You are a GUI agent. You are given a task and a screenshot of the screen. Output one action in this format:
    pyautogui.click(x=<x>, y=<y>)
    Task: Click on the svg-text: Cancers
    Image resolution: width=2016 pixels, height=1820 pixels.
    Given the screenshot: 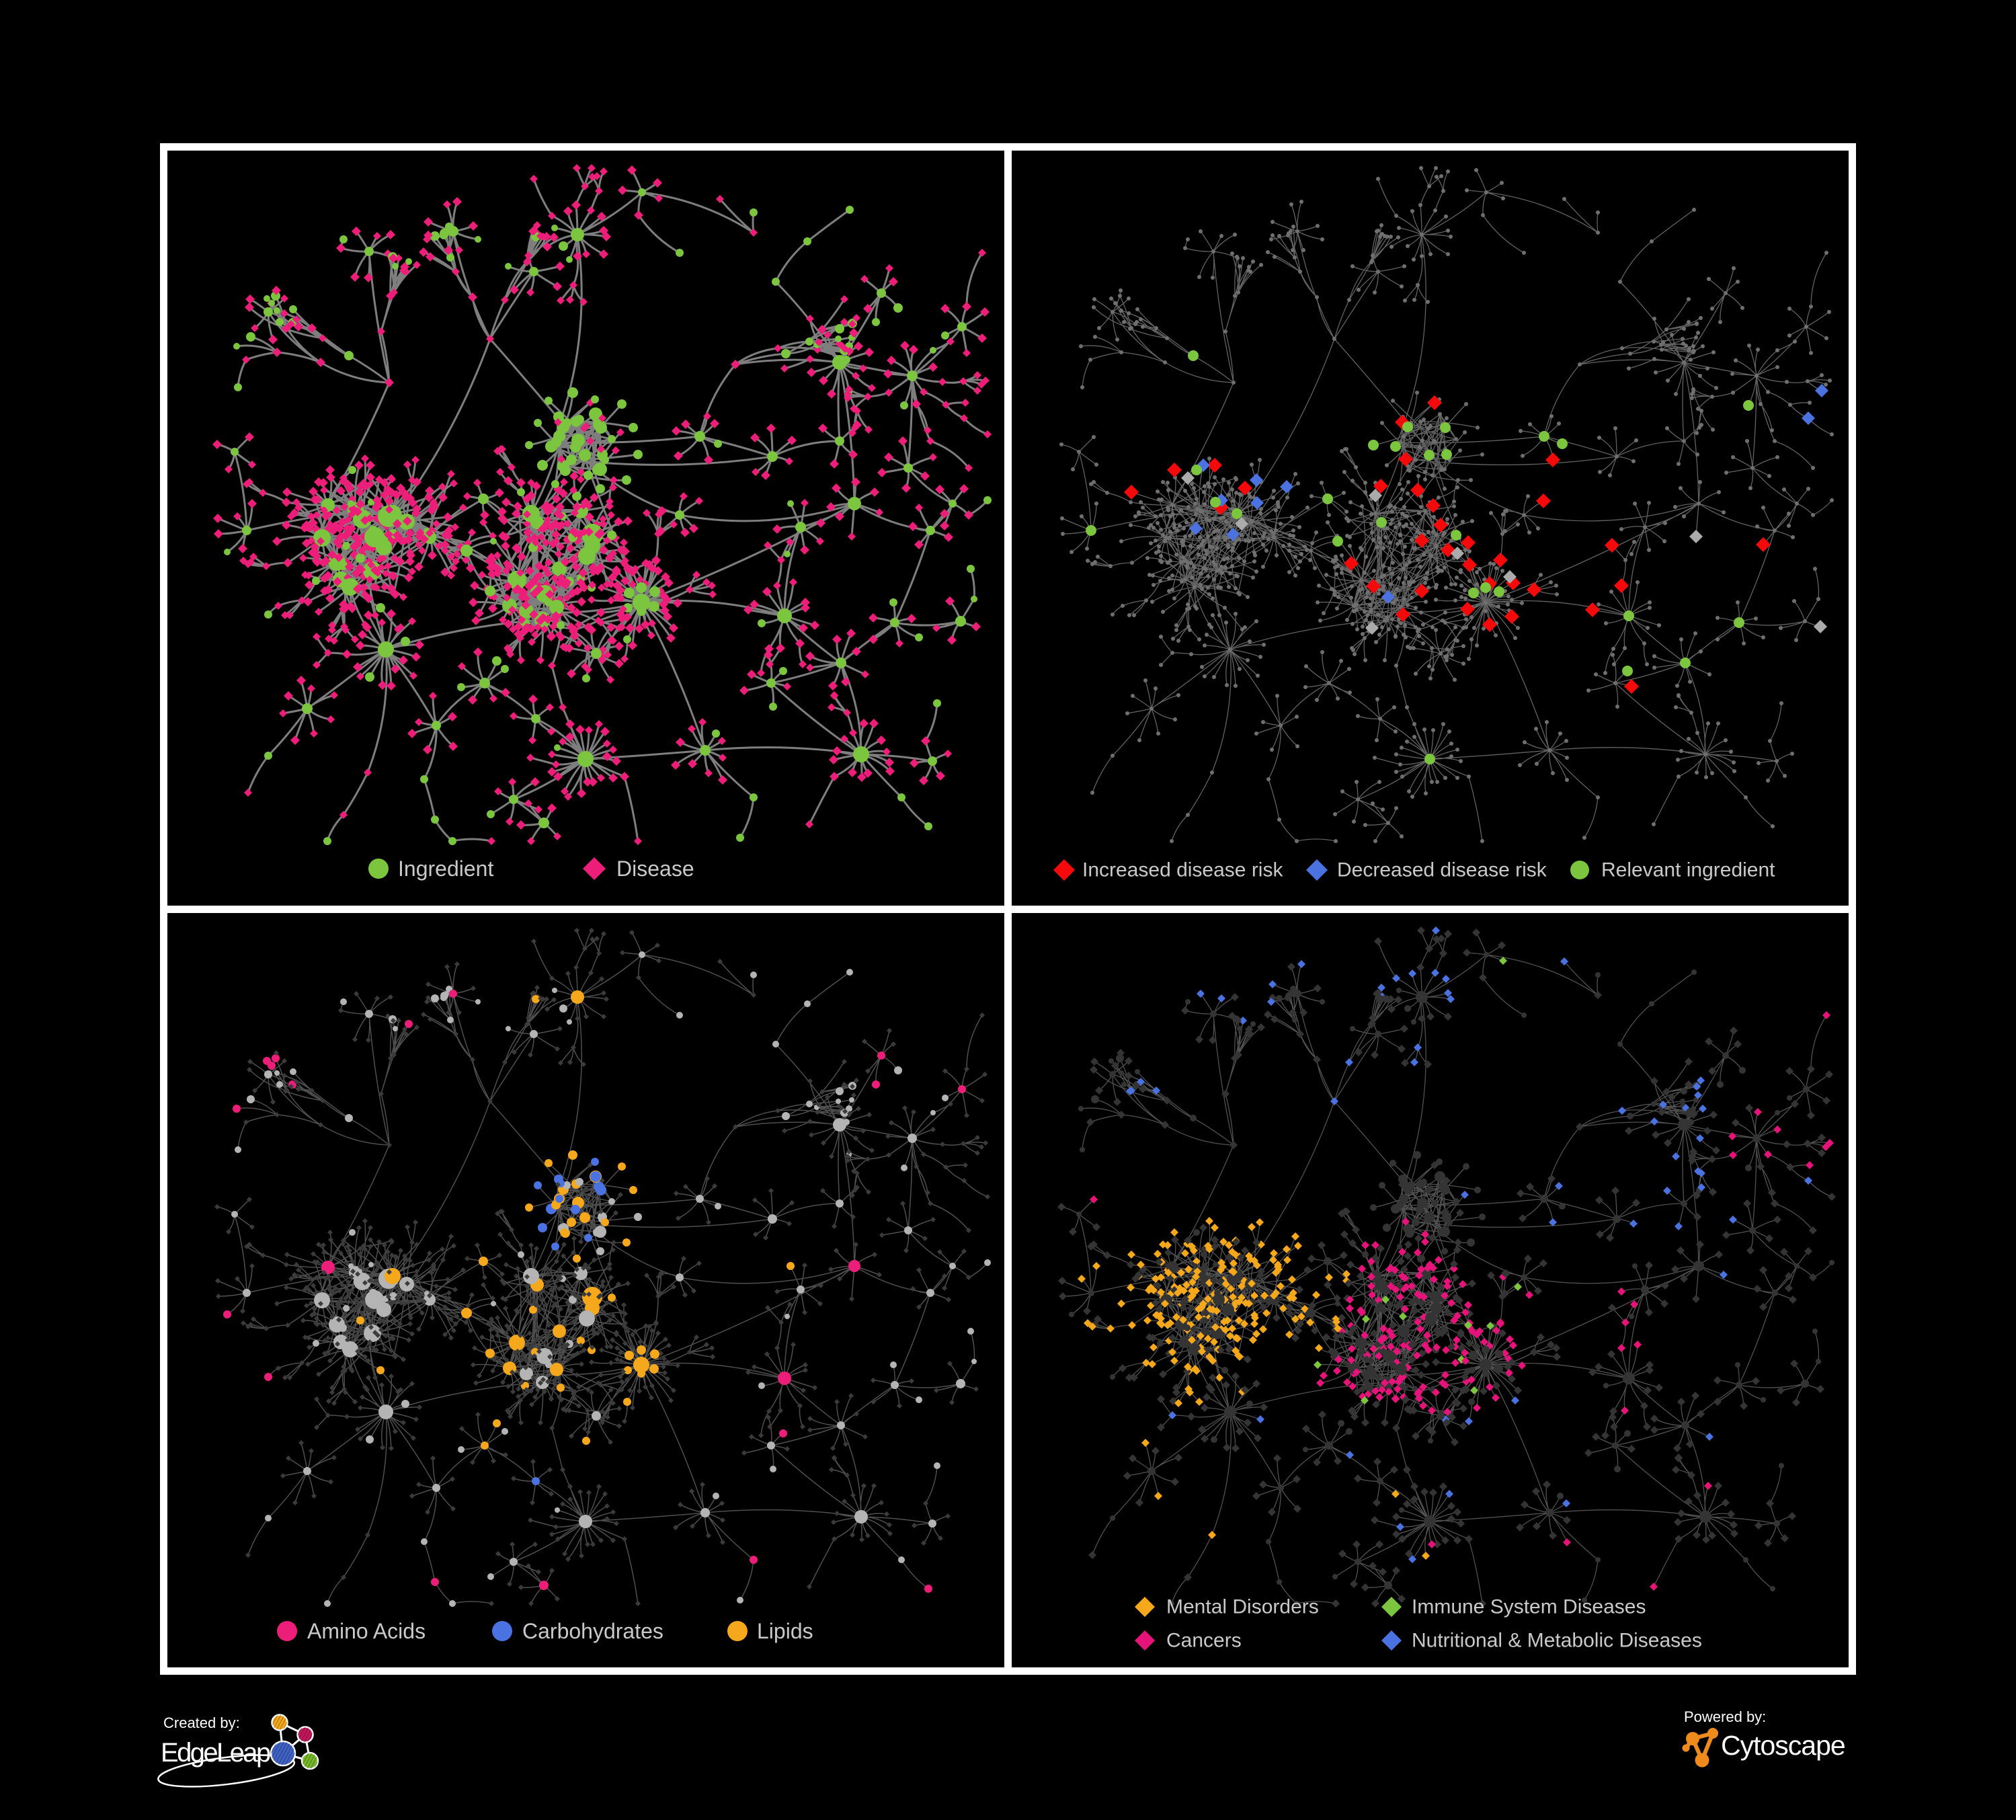 What is the action you would take?
    pyautogui.click(x=1204, y=1641)
    